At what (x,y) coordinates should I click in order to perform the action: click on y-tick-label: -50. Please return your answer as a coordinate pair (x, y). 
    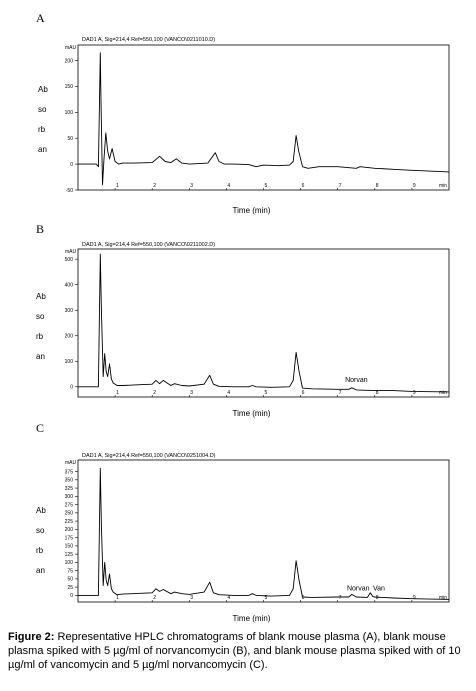
    Looking at the image, I should click on (69, 191).